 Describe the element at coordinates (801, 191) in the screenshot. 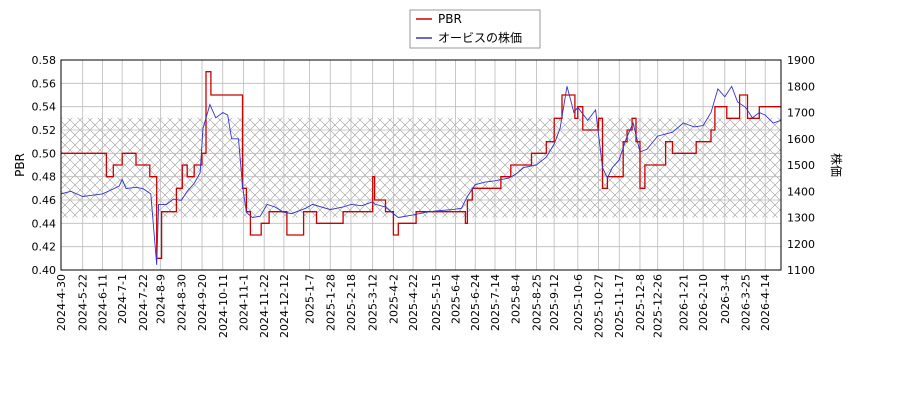

I see `y-right-tick-label: 1400` at that location.